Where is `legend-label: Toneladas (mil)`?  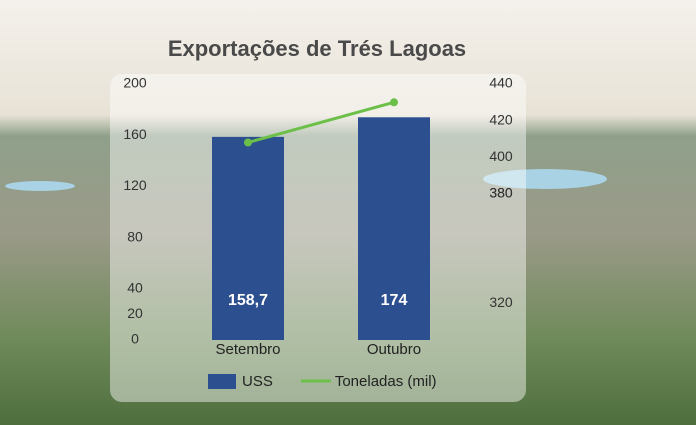
legend-label: Toneladas (mil) is located at coordinates (386, 381).